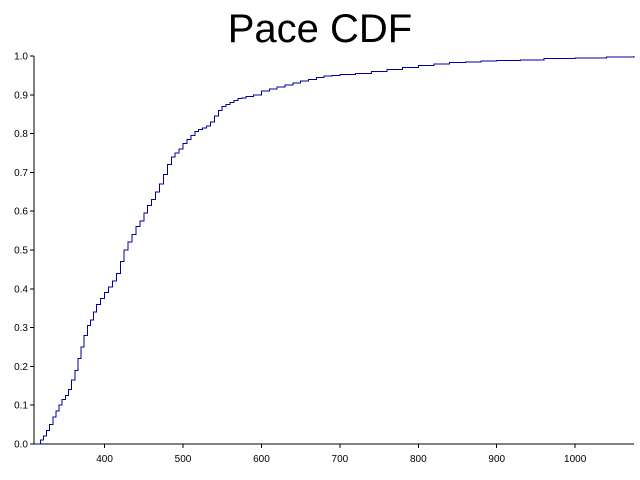  What do you see at coordinates (21, 289) in the screenshot?
I see `y-tick-label: 0.4` at bounding box center [21, 289].